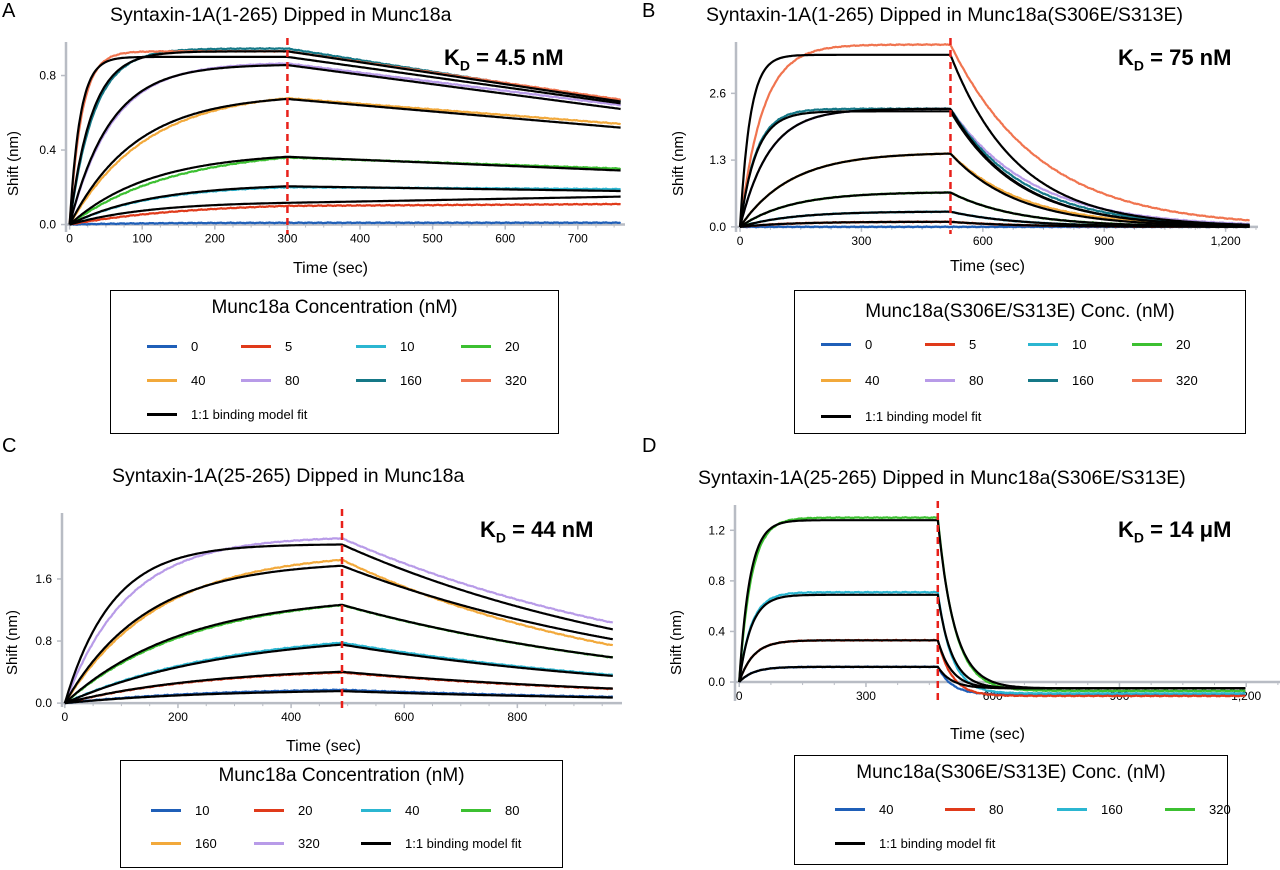 This screenshot has height=870, width=1280. What do you see at coordinates (407, 346) in the screenshot?
I see `legend-label: 10` at bounding box center [407, 346].